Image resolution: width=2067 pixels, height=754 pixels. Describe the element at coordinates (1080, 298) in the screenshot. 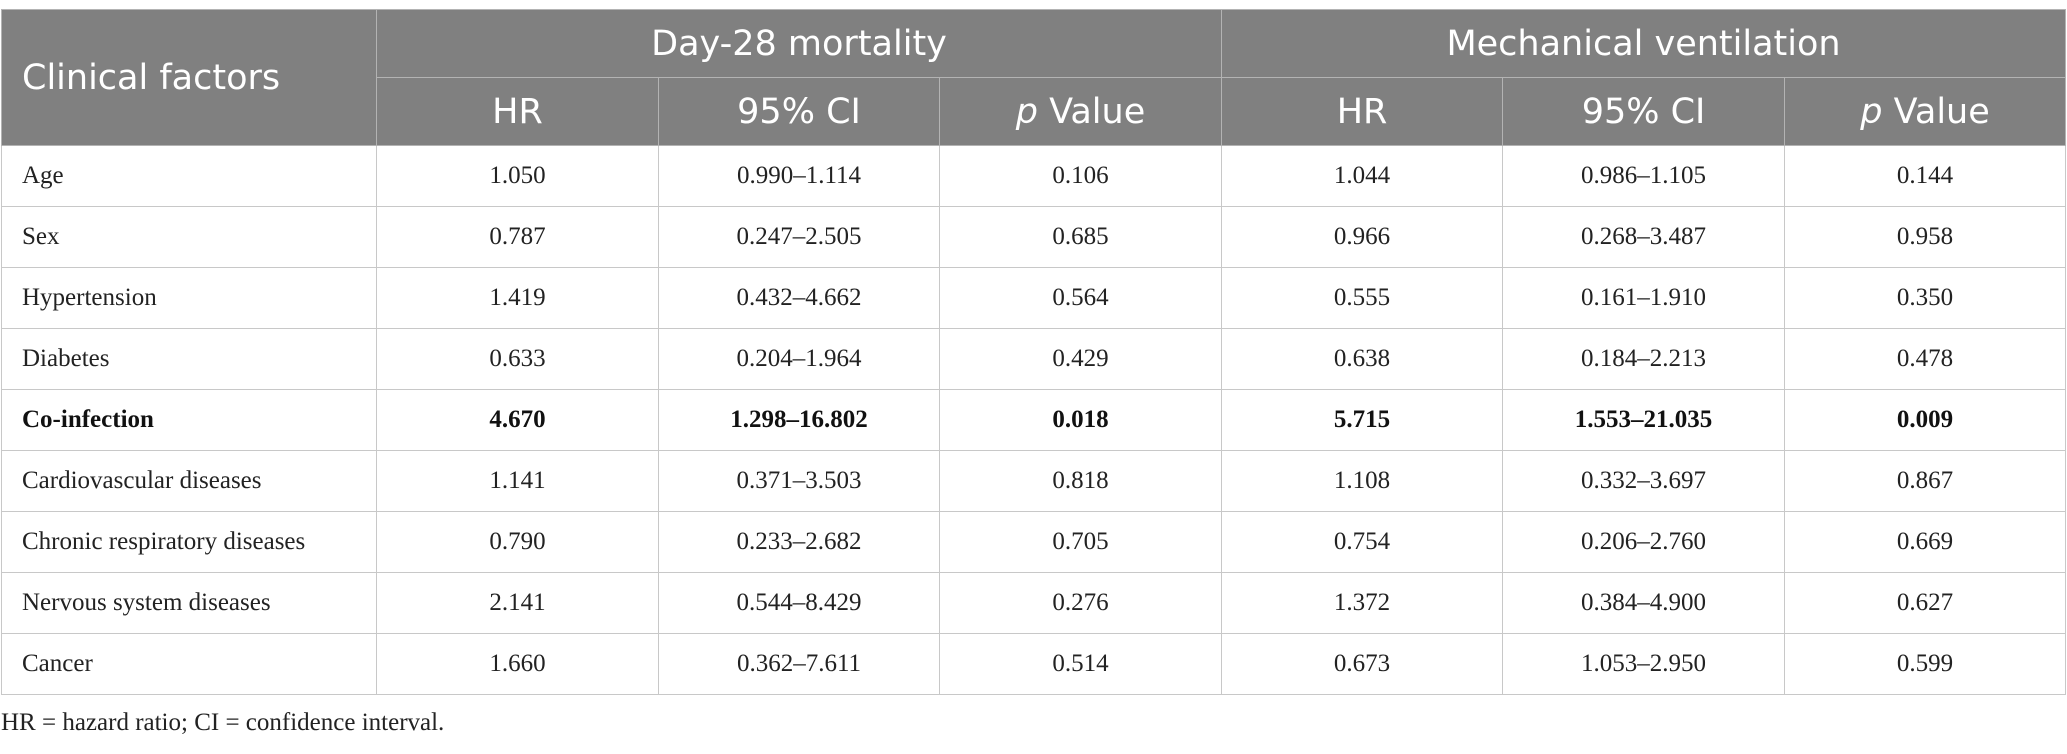

I see `mortality-p-cell: 0.564` at that location.